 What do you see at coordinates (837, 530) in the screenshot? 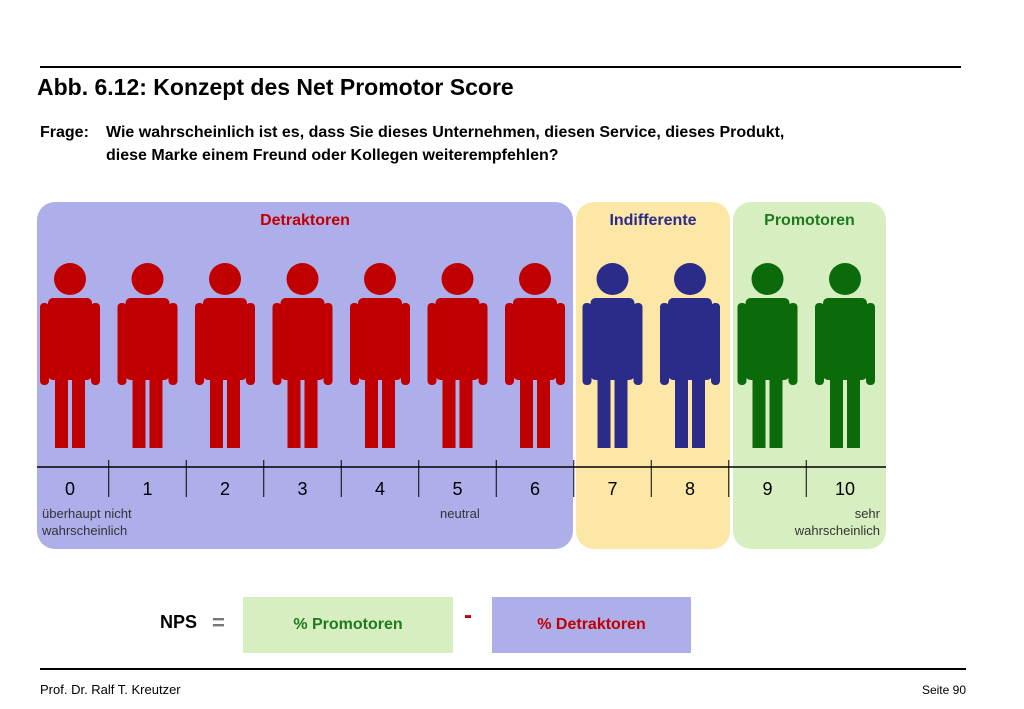
I see `scale-high-line-2: wahrscheinlich` at bounding box center [837, 530].